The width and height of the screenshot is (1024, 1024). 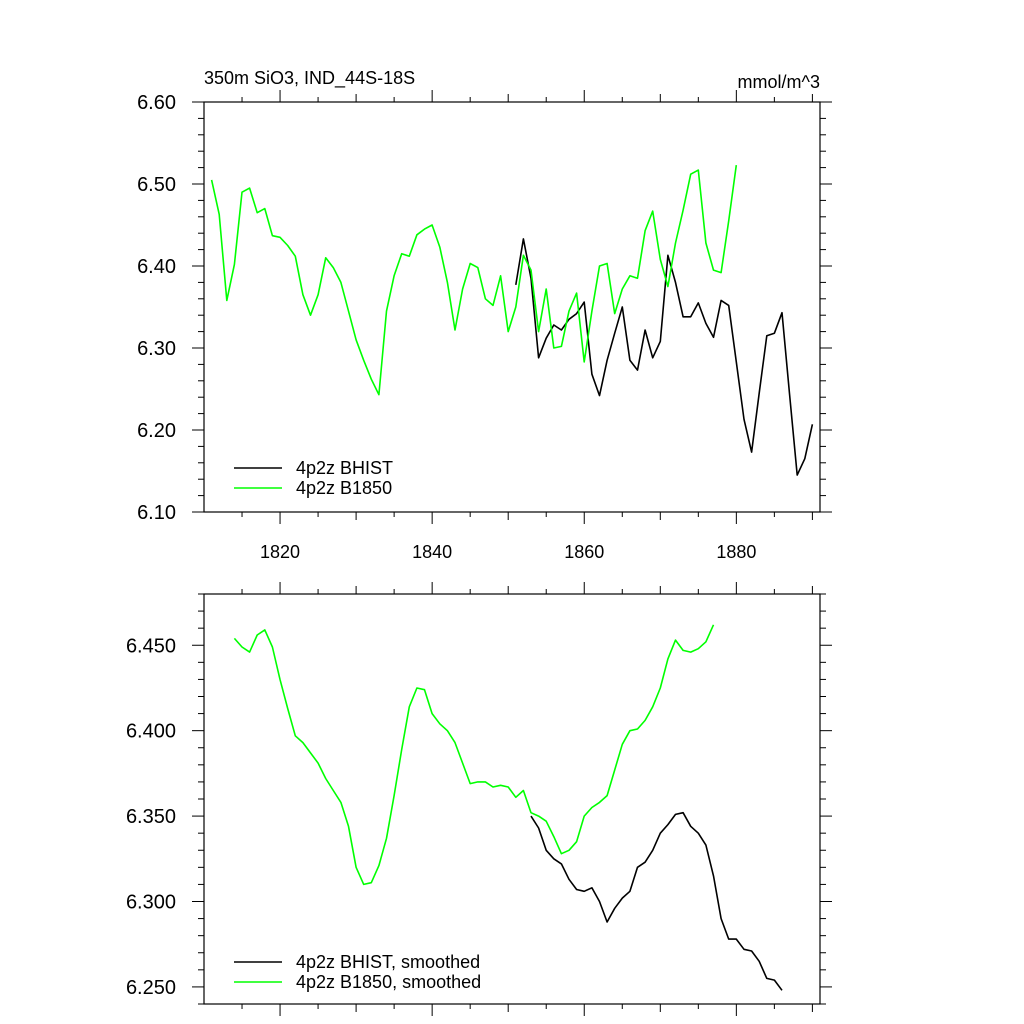 I want to click on top-panel-title: 350m SiO3, IND_44S-18S, so click(x=309, y=78).